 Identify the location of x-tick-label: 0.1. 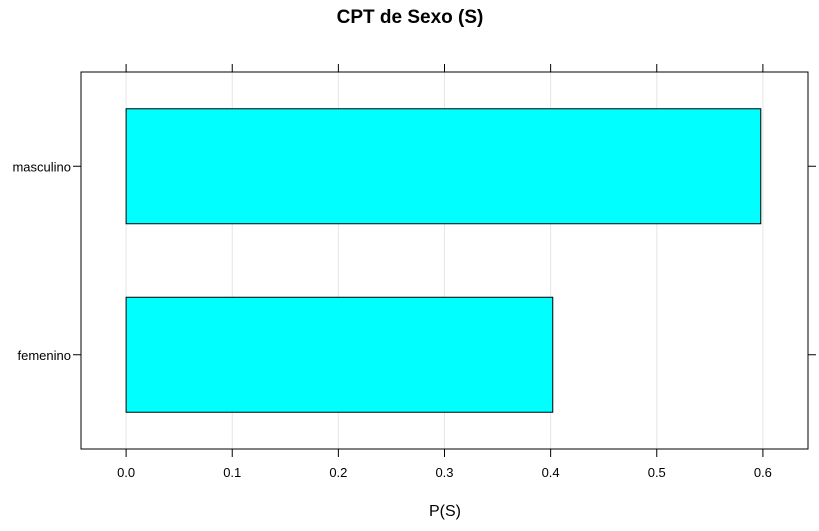
(232, 472).